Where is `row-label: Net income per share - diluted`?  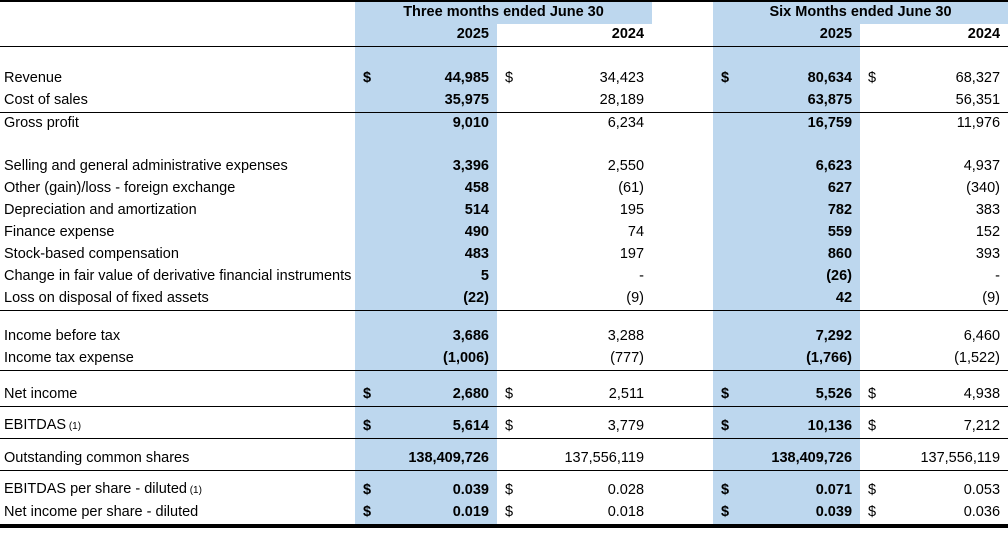
row-label: Net income per share - diluted is located at coordinates (177, 514).